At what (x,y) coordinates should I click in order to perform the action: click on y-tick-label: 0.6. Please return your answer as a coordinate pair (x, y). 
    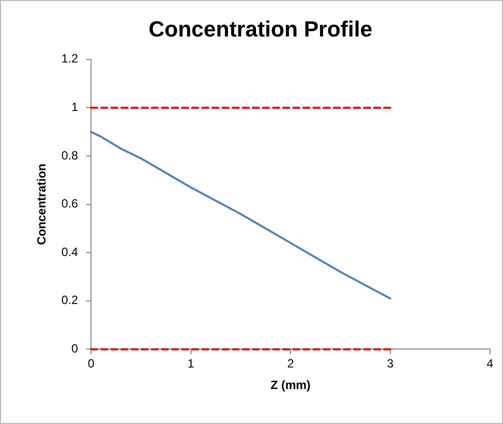
    Looking at the image, I should click on (69, 203).